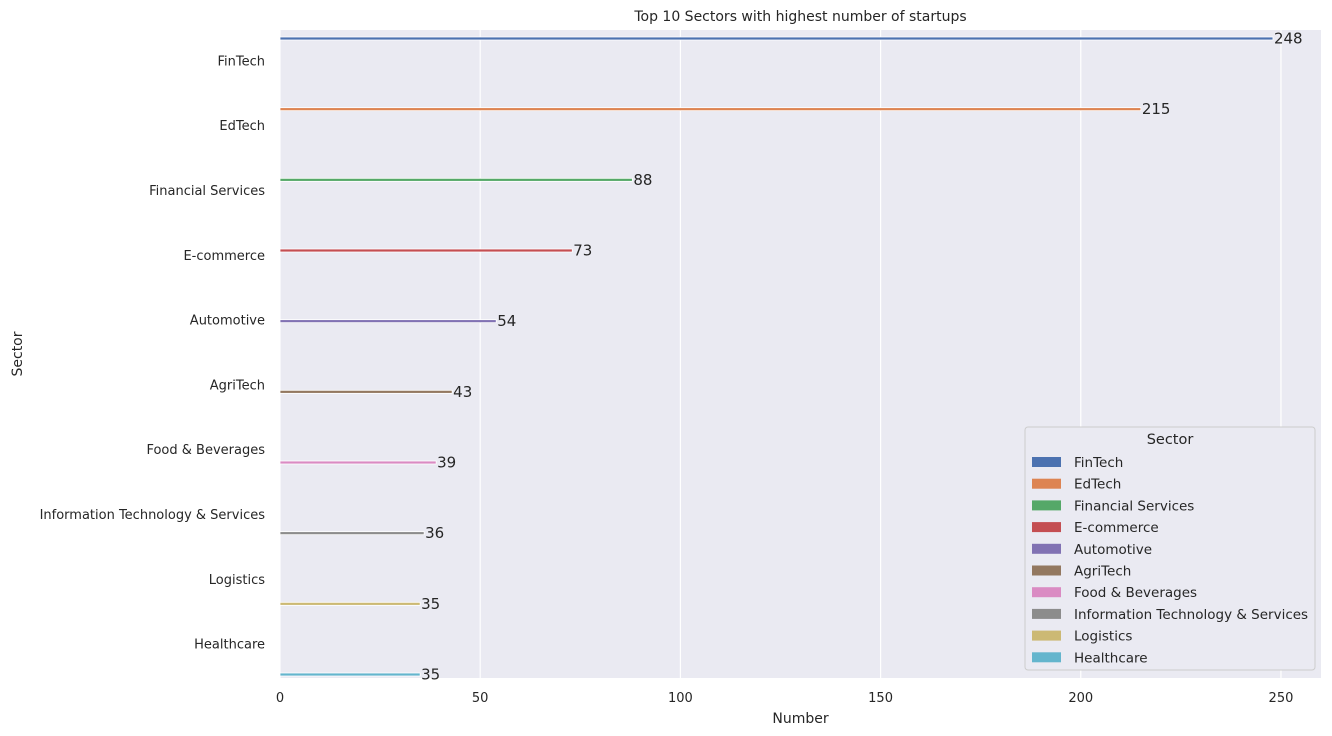 Image resolution: width=1332 pixels, height=736 pixels. I want to click on x-tick-label: 50, so click(480, 698).